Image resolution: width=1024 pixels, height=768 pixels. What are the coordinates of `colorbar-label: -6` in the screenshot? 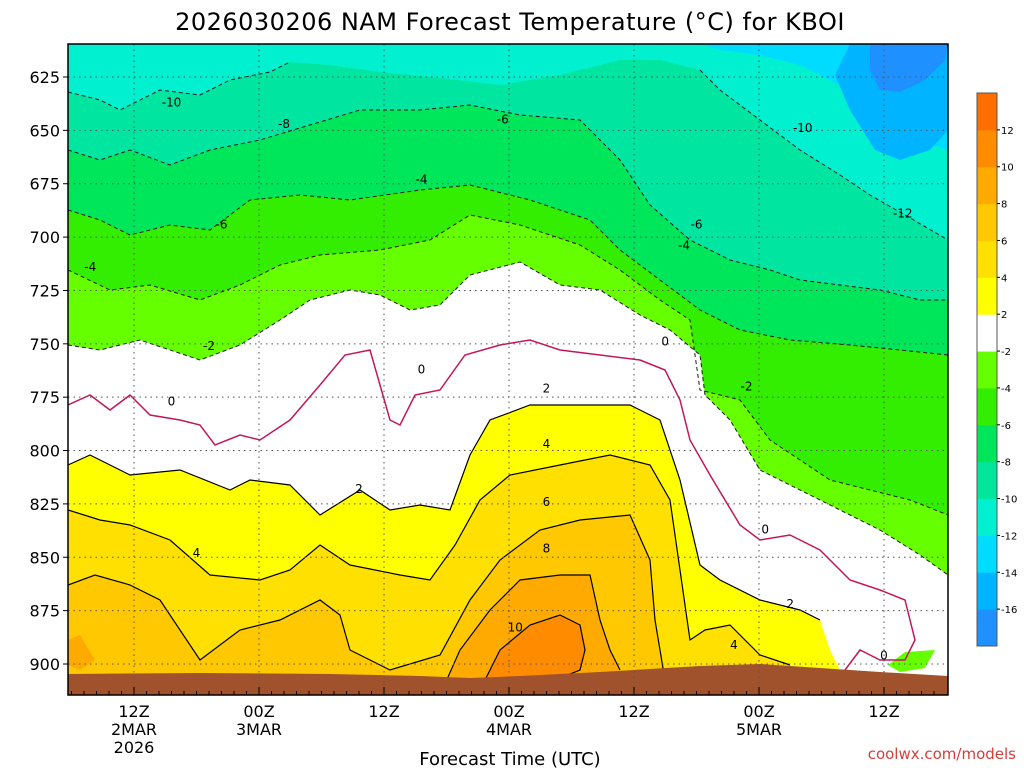 It's located at (1006, 426).